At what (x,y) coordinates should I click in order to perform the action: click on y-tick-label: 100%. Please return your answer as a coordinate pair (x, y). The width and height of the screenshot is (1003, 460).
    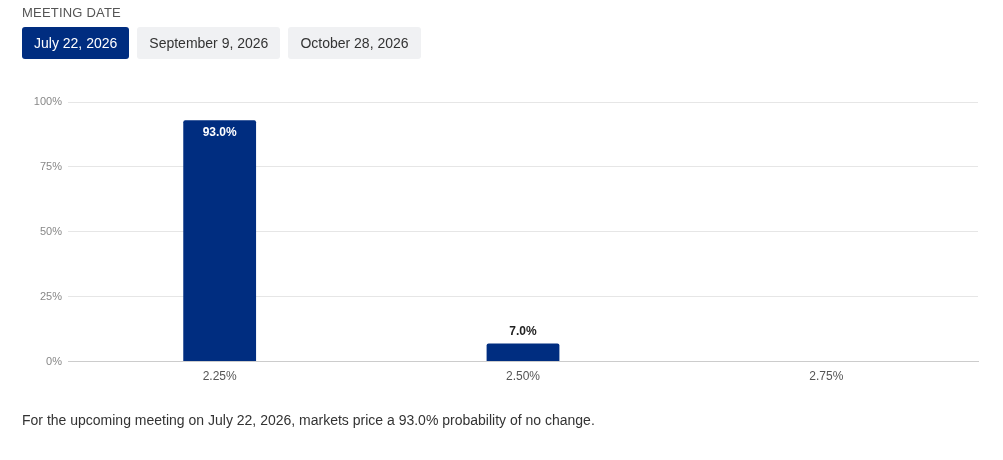
    Looking at the image, I should click on (48, 101).